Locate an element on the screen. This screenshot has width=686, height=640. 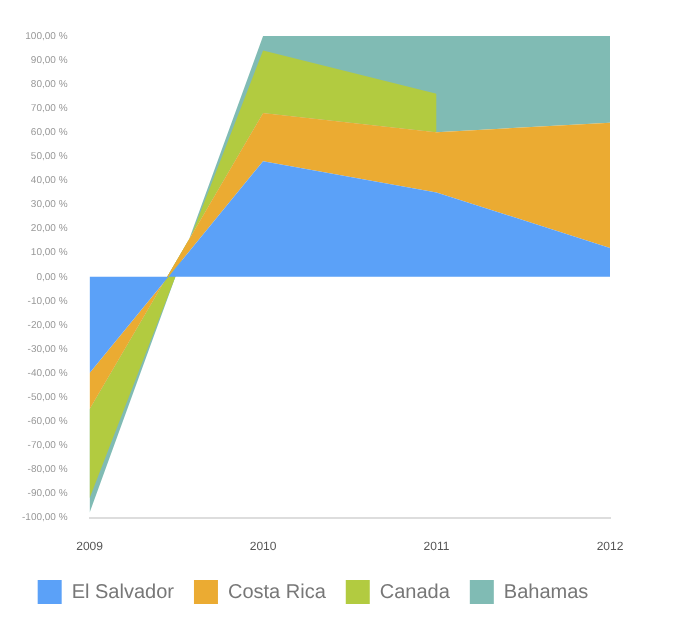
legend-label: Canada is located at coordinates (415, 592).